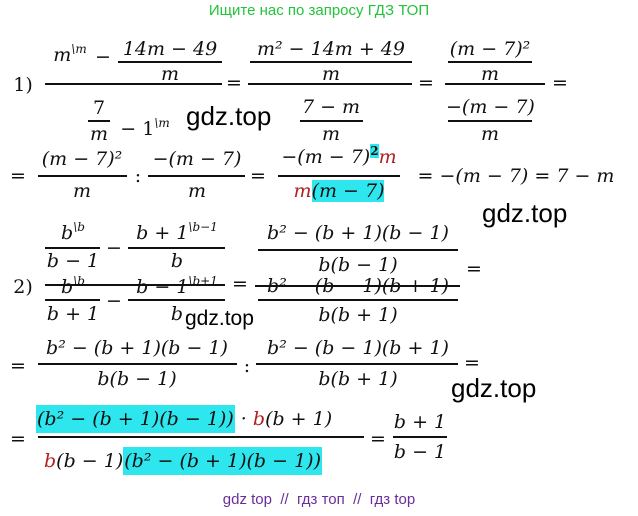 This screenshot has width=638, height=516. Describe the element at coordinates (331, 107) in the screenshot. I see `frac-num: 7 − m` at that location.